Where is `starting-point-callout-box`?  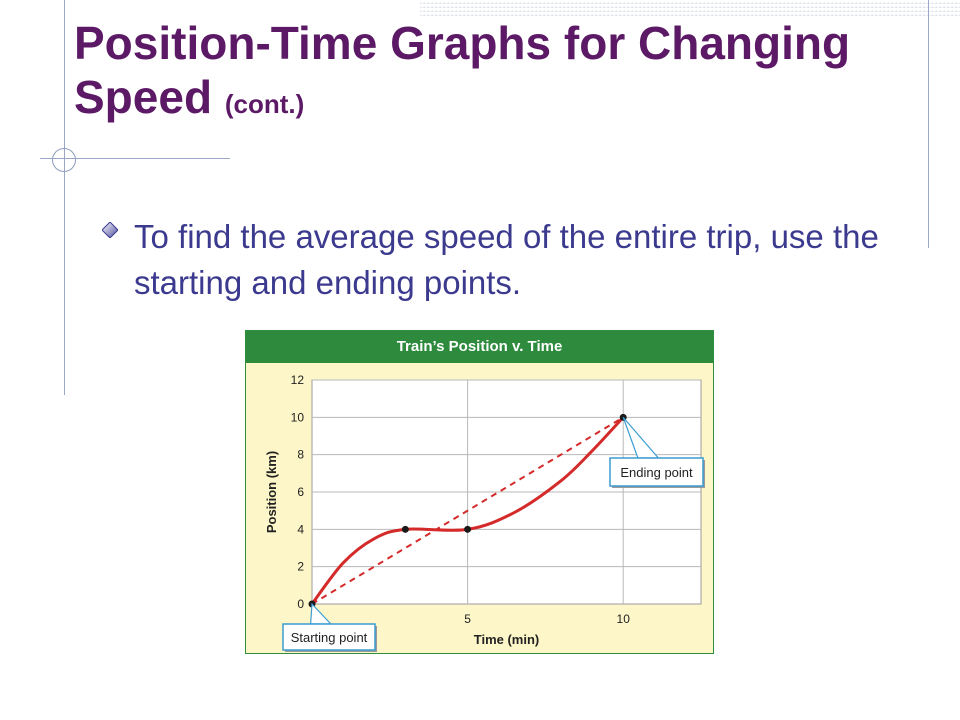
starting-point-callout-box is located at coordinates (329, 637).